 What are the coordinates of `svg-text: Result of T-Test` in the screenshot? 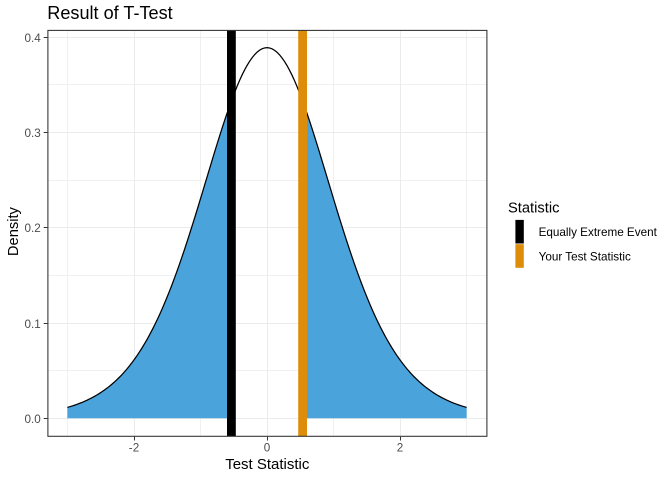 It's located at (109, 13).